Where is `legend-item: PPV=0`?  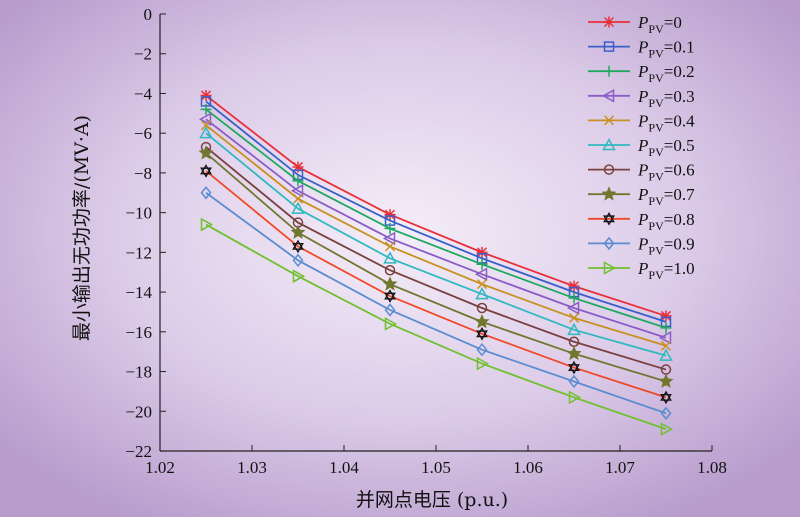 legend-item: PPV=0 is located at coordinates (635, 24).